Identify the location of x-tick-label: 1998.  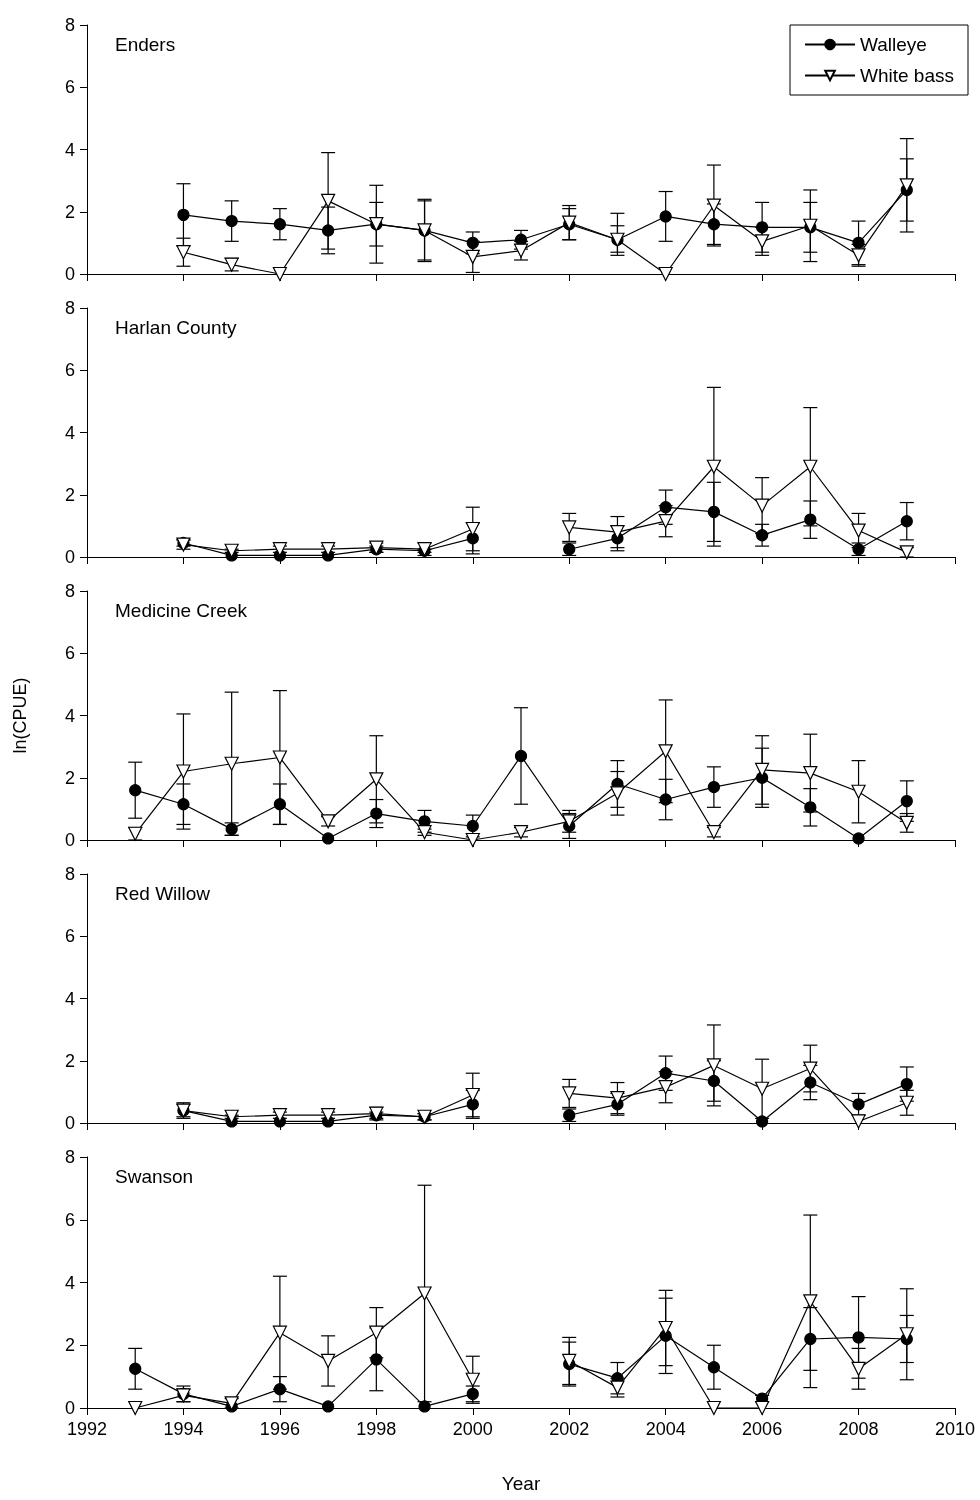
(376, 1429).